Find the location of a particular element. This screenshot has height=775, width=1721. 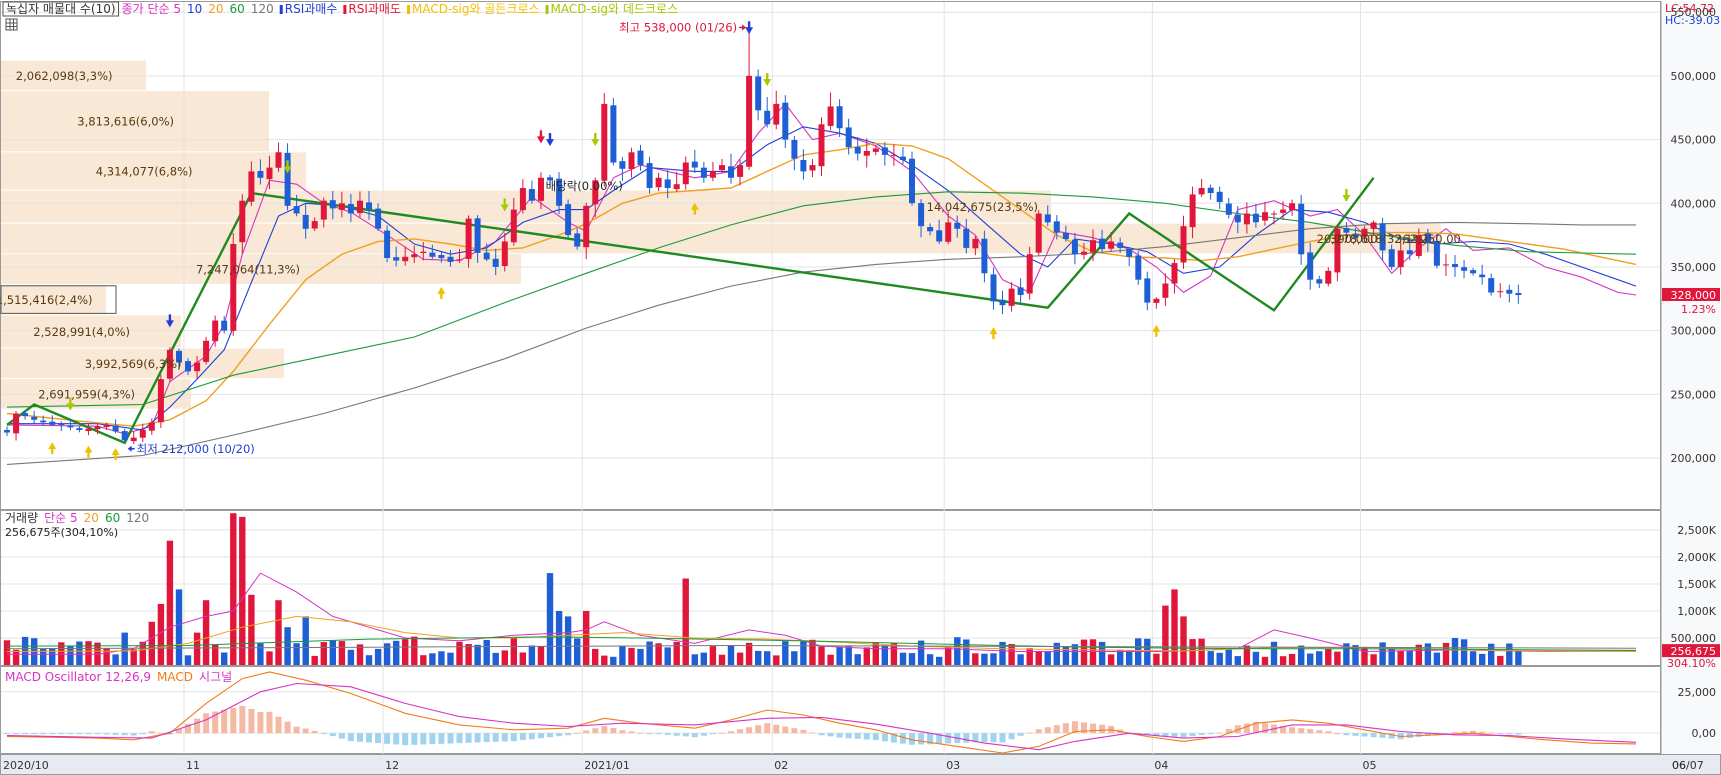

legend-item: 시그널 is located at coordinates (215, 677).